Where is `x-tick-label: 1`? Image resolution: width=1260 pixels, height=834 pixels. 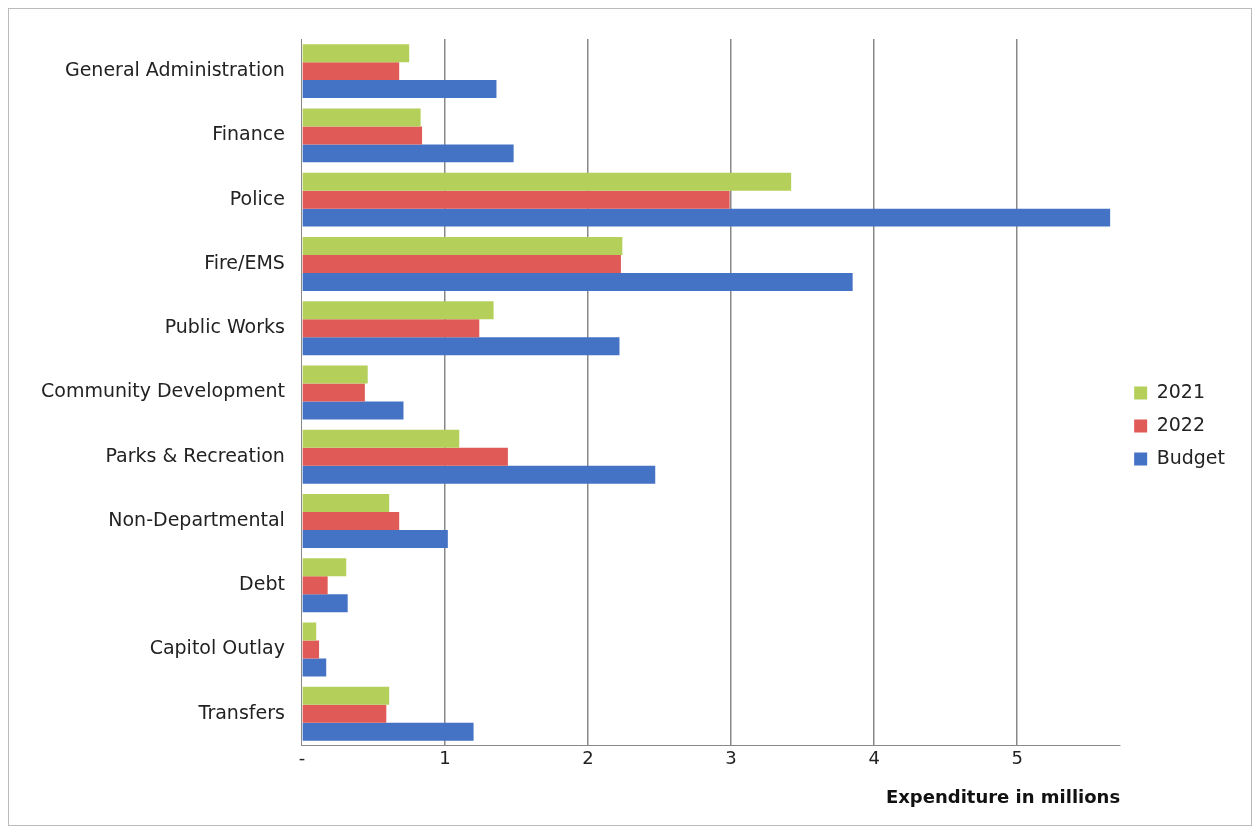 x-tick-label: 1 is located at coordinates (445, 758).